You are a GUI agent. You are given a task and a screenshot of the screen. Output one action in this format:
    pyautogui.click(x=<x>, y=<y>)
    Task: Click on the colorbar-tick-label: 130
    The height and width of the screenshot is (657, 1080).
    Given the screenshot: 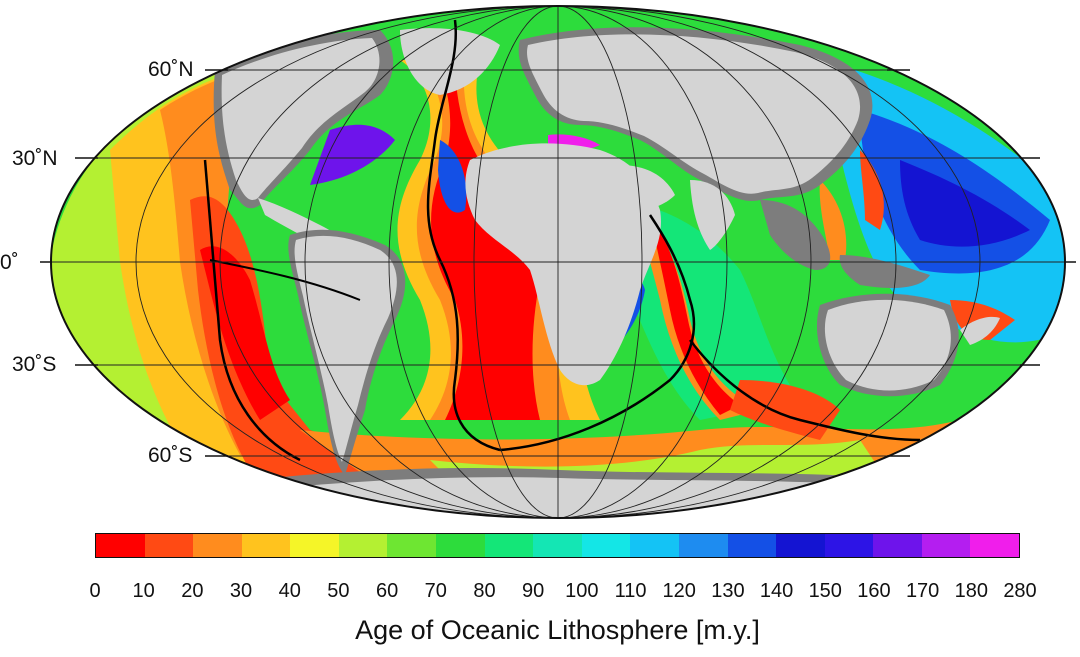 What is the action you would take?
    pyautogui.click(x=728, y=591)
    